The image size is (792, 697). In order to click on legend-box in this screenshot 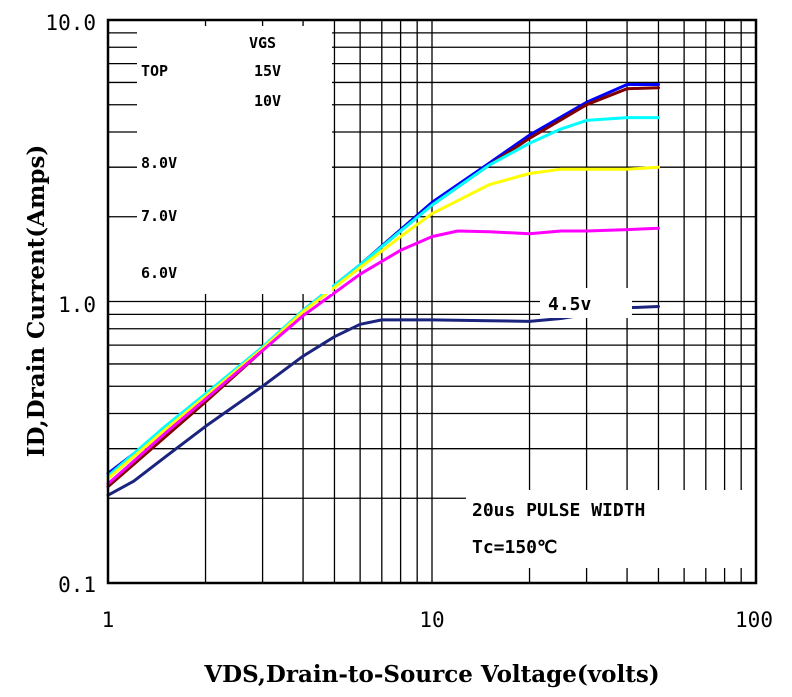, I will do `click(234, 160)`.